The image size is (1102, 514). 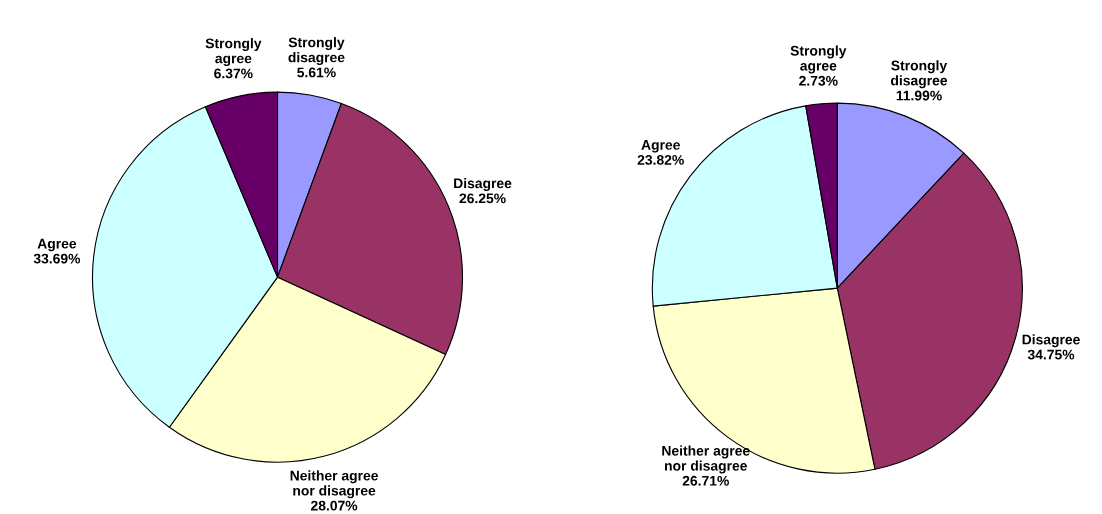 I want to click on data-label: 6.37%, so click(x=233, y=73).